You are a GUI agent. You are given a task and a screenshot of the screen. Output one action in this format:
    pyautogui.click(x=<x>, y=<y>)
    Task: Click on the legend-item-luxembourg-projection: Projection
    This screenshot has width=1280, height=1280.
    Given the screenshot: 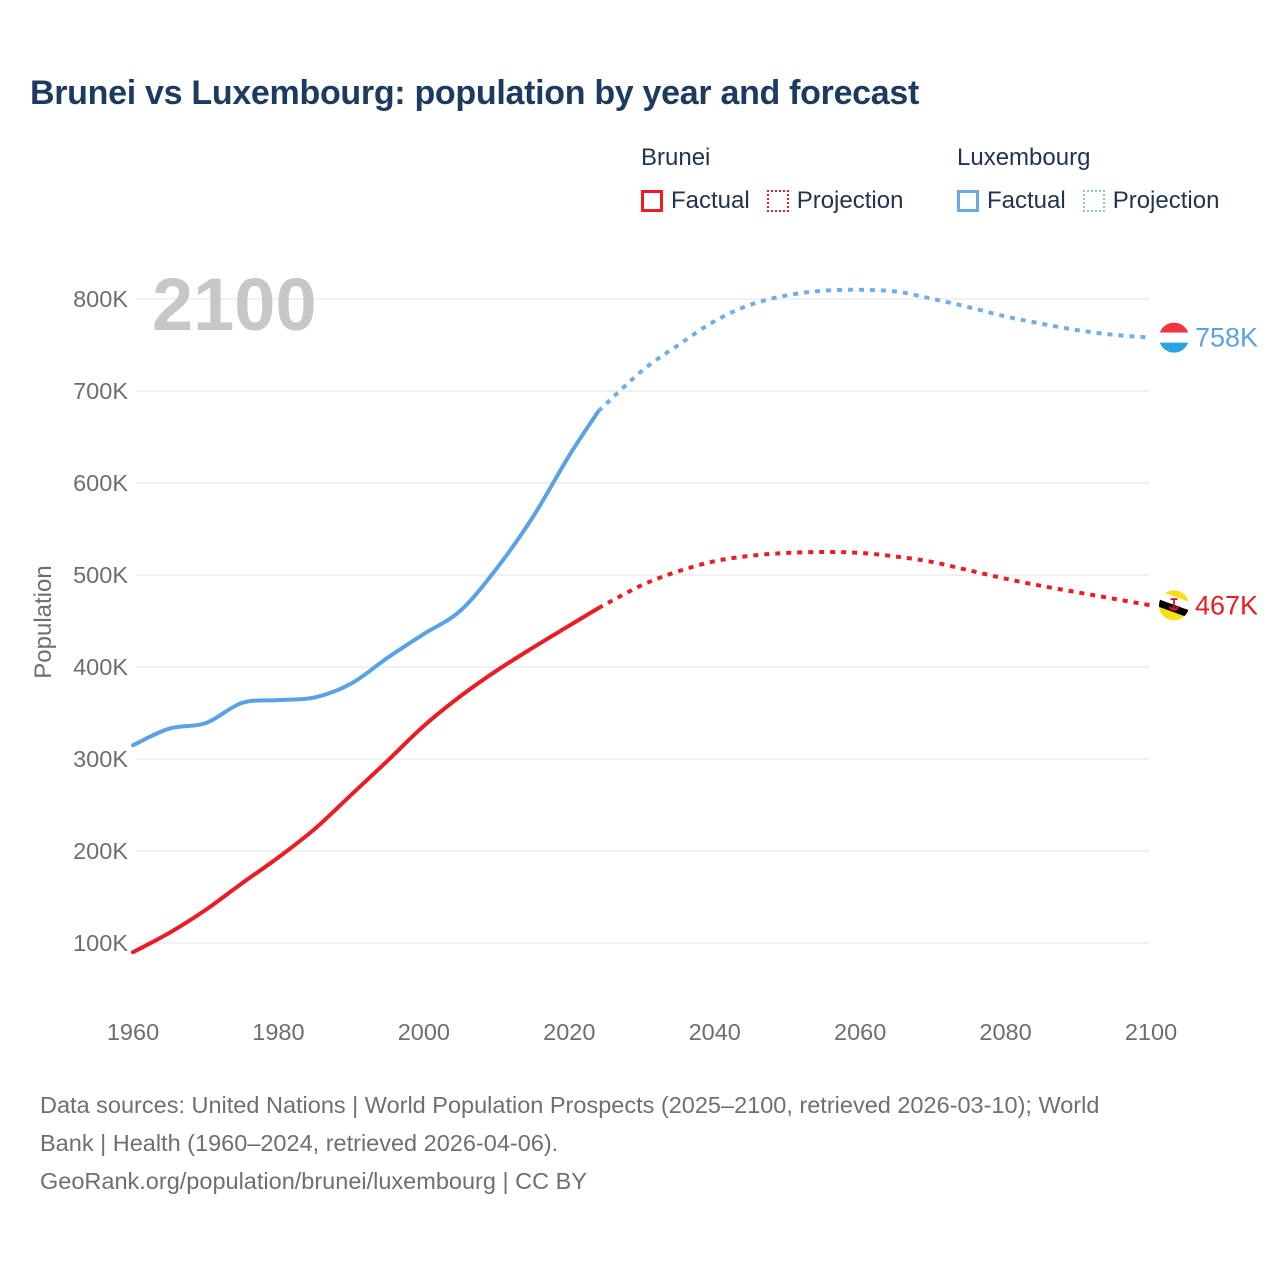 What is the action you would take?
    pyautogui.click(x=1151, y=201)
    